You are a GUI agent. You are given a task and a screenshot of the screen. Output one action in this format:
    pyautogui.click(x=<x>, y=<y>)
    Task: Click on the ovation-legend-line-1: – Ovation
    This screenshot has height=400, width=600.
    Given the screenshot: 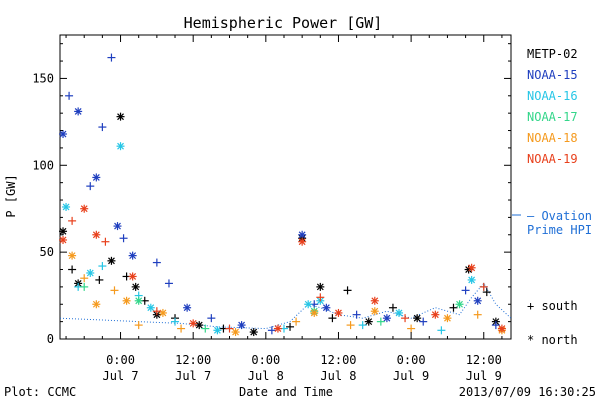 What is the action you would take?
    pyautogui.click(x=559, y=216)
    